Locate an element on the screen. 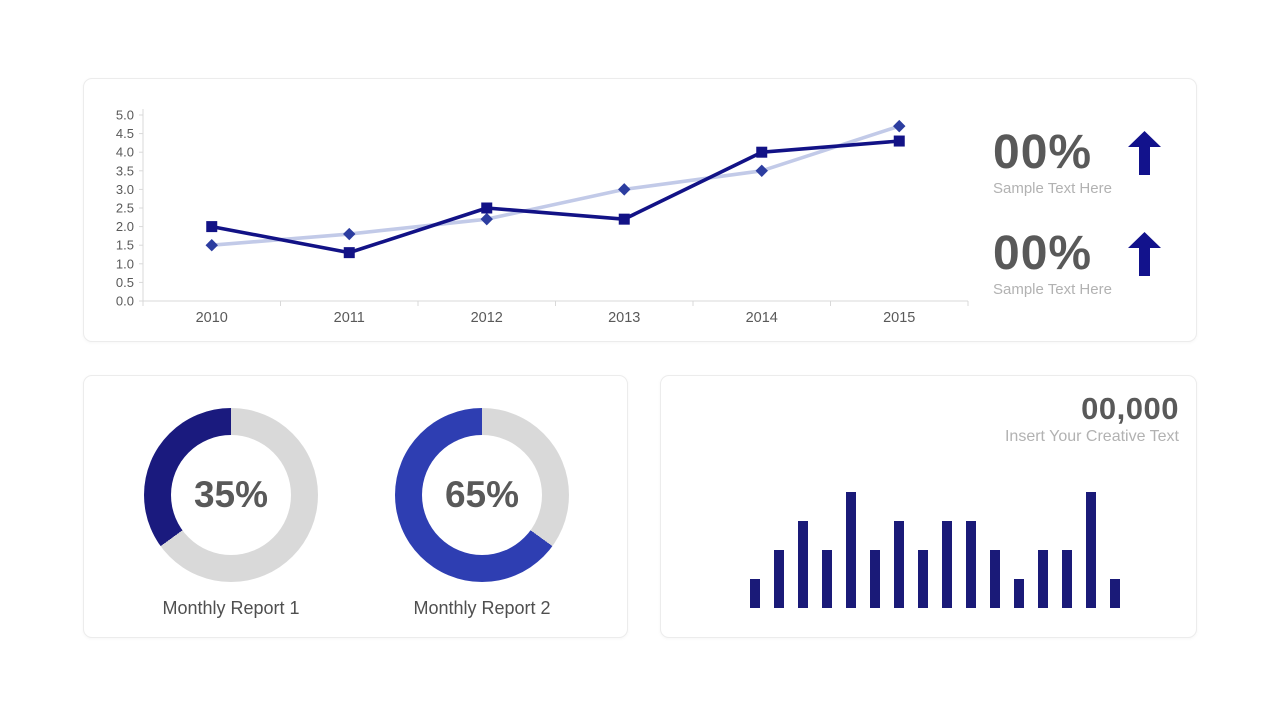 The image size is (1280, 720). kpi-block: 00,000 Insert Your Creative Text is located at coordinates (1091, 418).